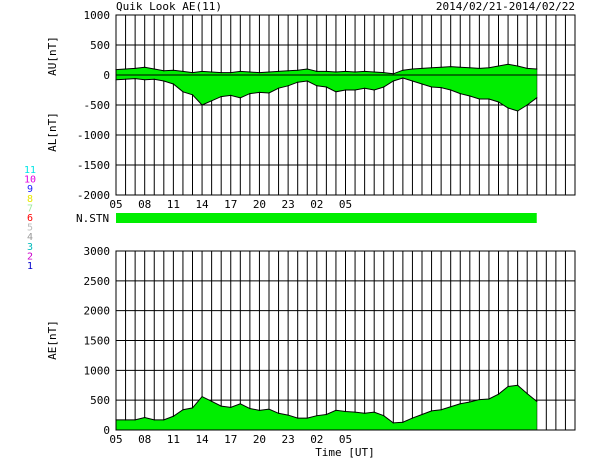  I want to click on y-tick-label: -1000, so click(93, 135).